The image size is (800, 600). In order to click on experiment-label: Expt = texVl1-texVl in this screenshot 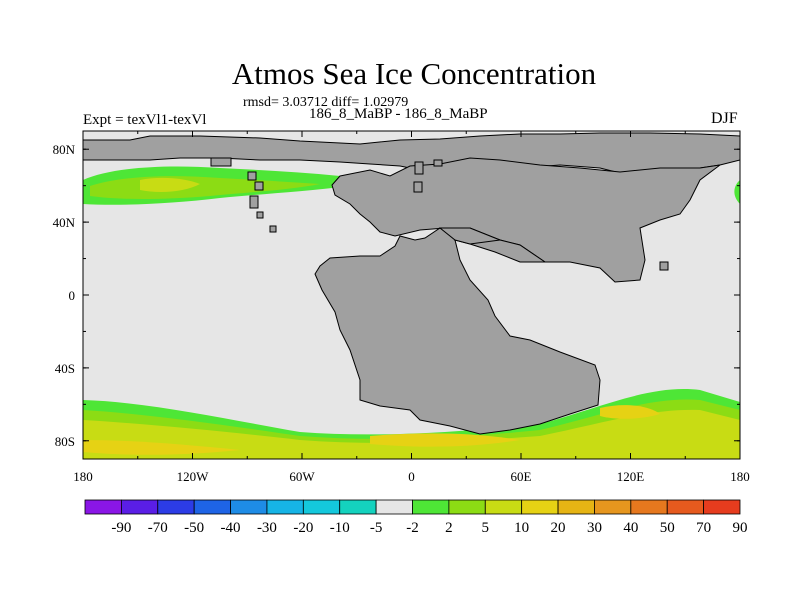, I will do `click(145, 120)`.